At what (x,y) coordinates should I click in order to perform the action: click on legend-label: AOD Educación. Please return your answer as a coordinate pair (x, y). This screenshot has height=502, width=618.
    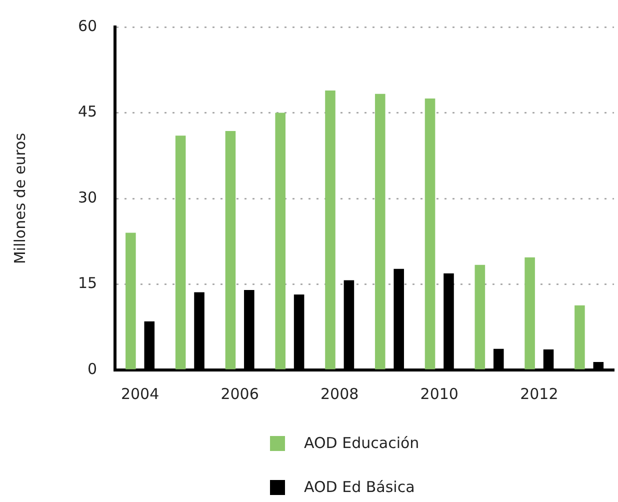
    Looking at the image, I should click on (362, 443).